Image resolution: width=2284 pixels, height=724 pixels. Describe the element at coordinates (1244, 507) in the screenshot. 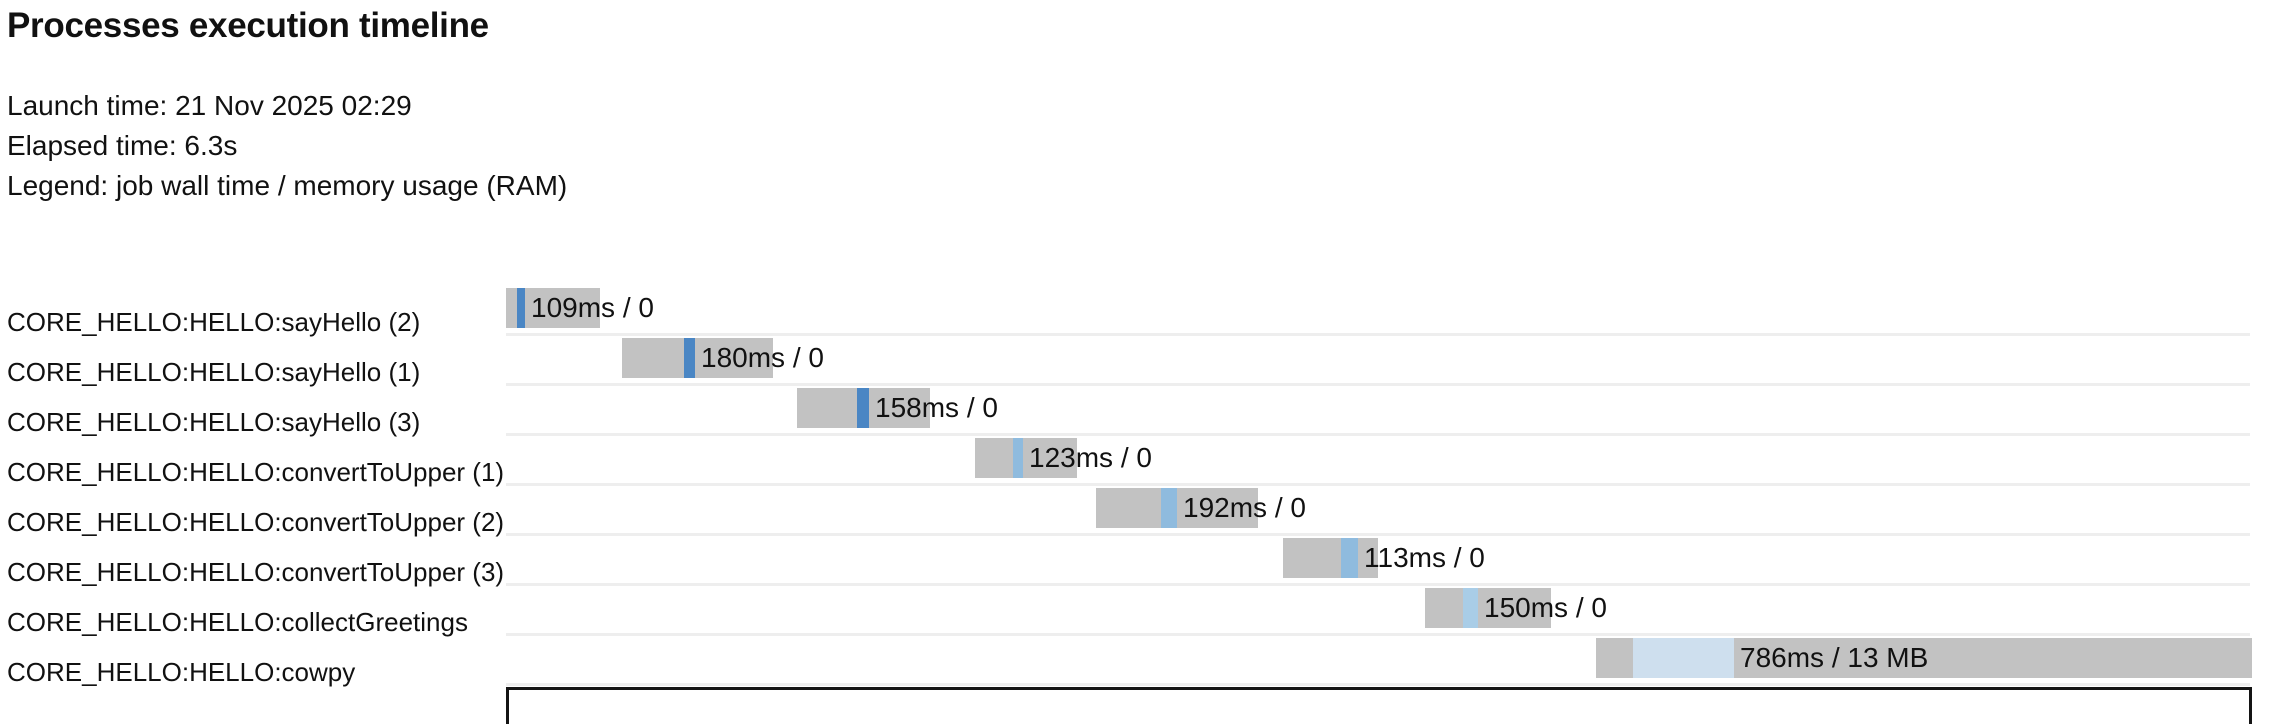

I see `bar-value-label: 192ms / 0` at that location.